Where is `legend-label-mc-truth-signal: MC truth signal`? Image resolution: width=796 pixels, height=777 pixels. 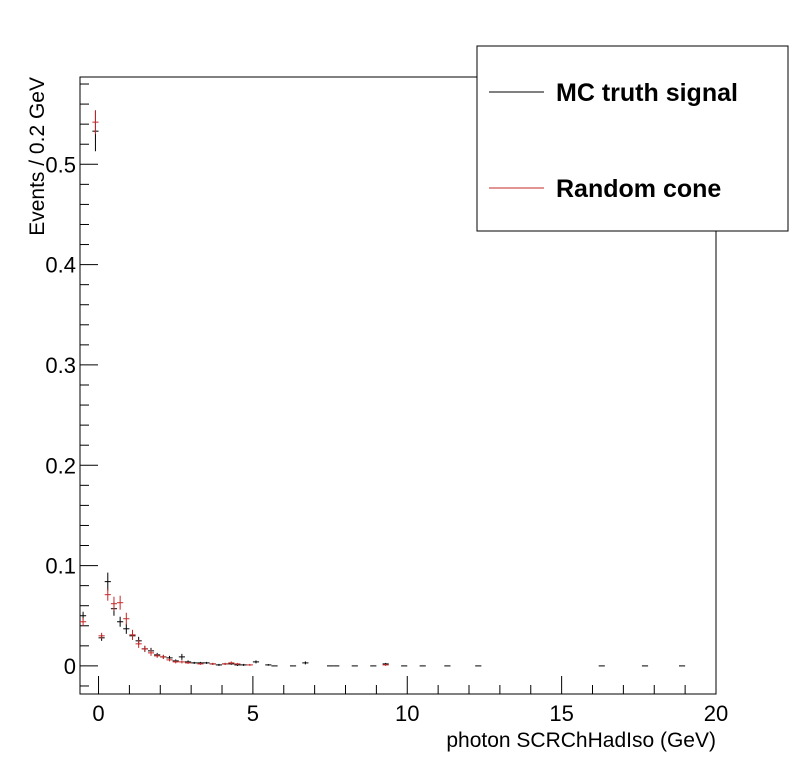
legend-label-mc-truth-signal: MC truth signal is located at coordinates (647, 93).